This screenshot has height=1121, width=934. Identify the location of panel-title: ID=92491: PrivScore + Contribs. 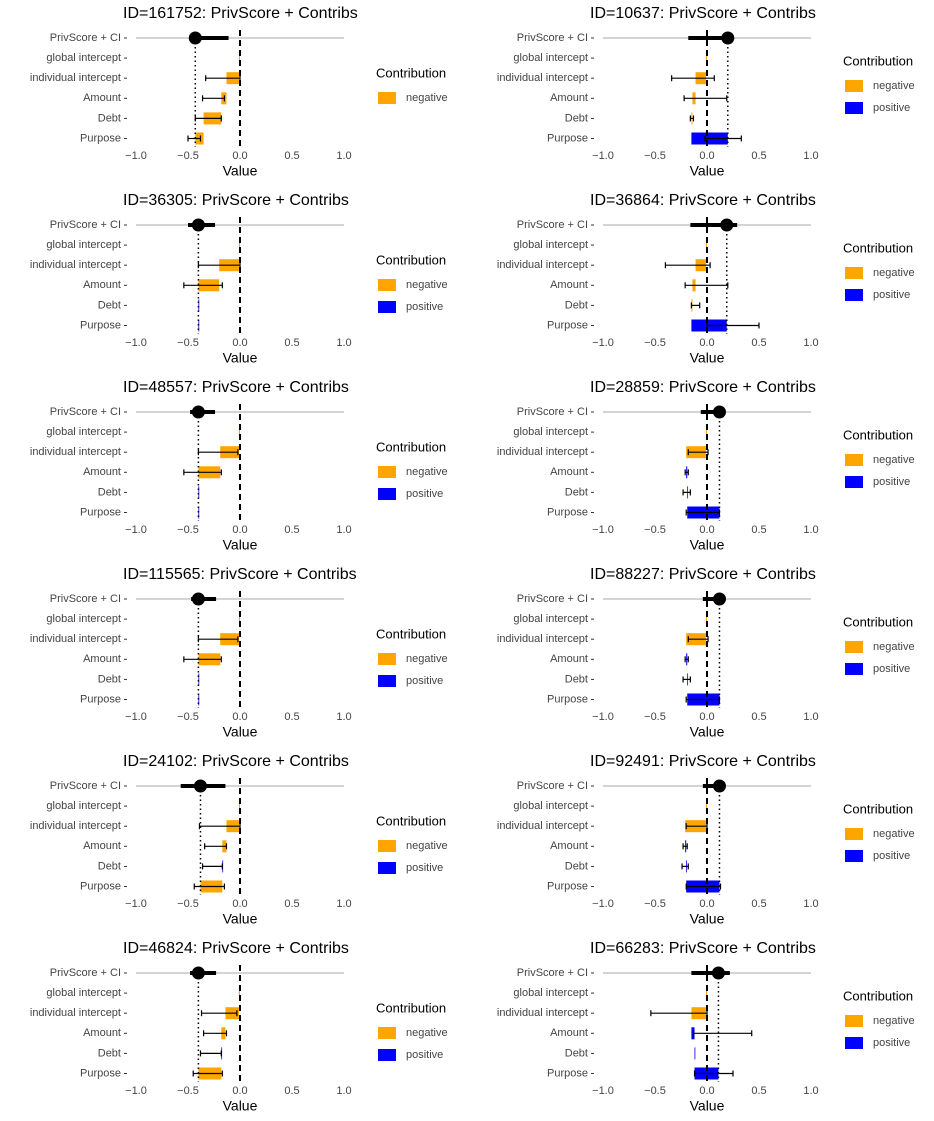
(703, 761).